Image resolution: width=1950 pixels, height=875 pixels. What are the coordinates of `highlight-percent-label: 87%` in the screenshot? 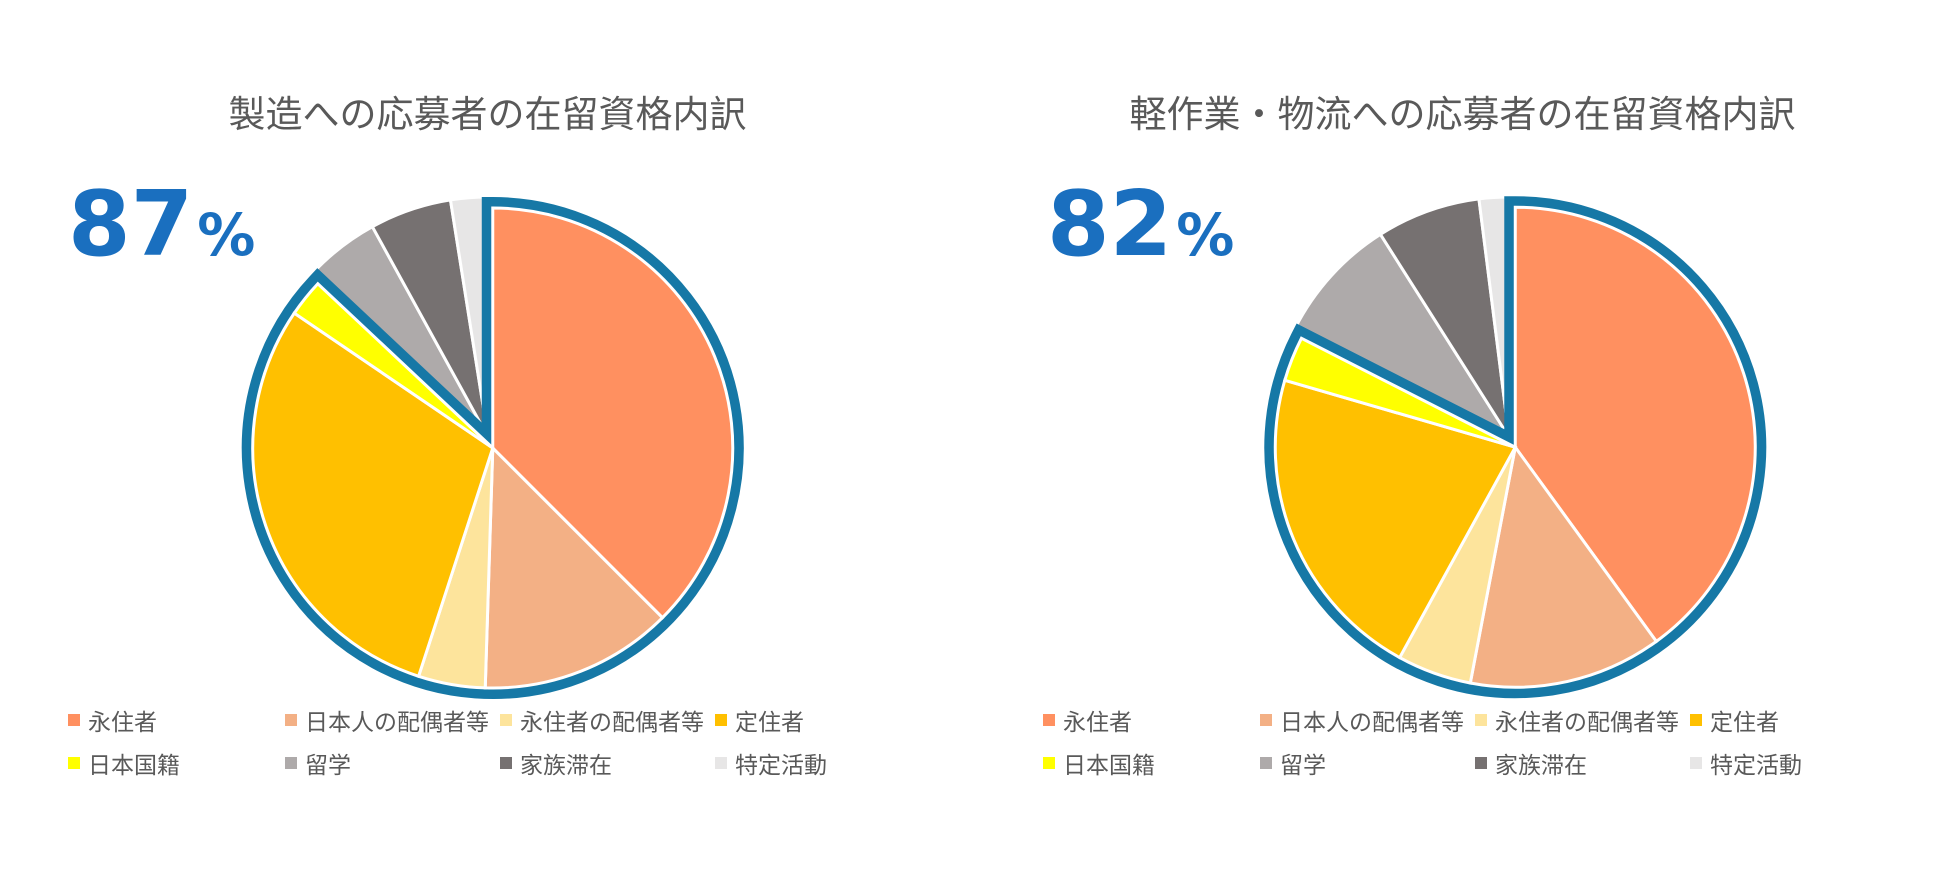 It's located at (161, 225).